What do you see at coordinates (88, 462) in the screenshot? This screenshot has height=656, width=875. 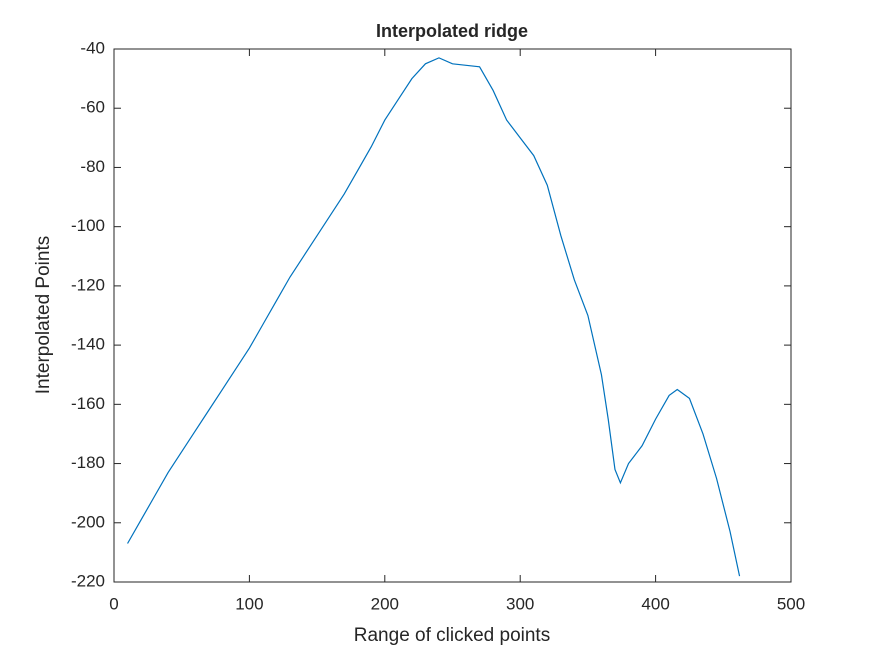 I see `y-tick-label: -180` at bounding box center [88, 462].